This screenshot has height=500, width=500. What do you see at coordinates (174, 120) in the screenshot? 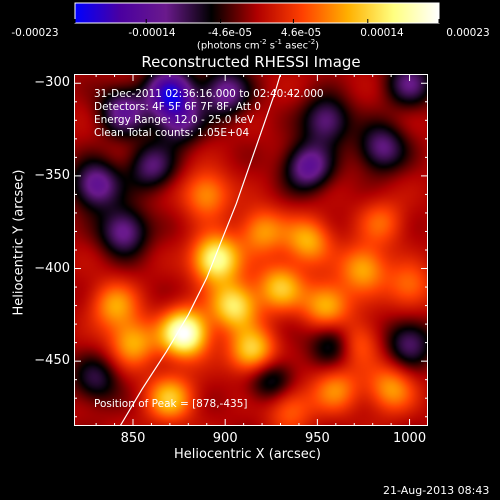
I see `energy-range-text: Energy Range: 12.0 - 25.0 keV` at bounding box center [174, 120].